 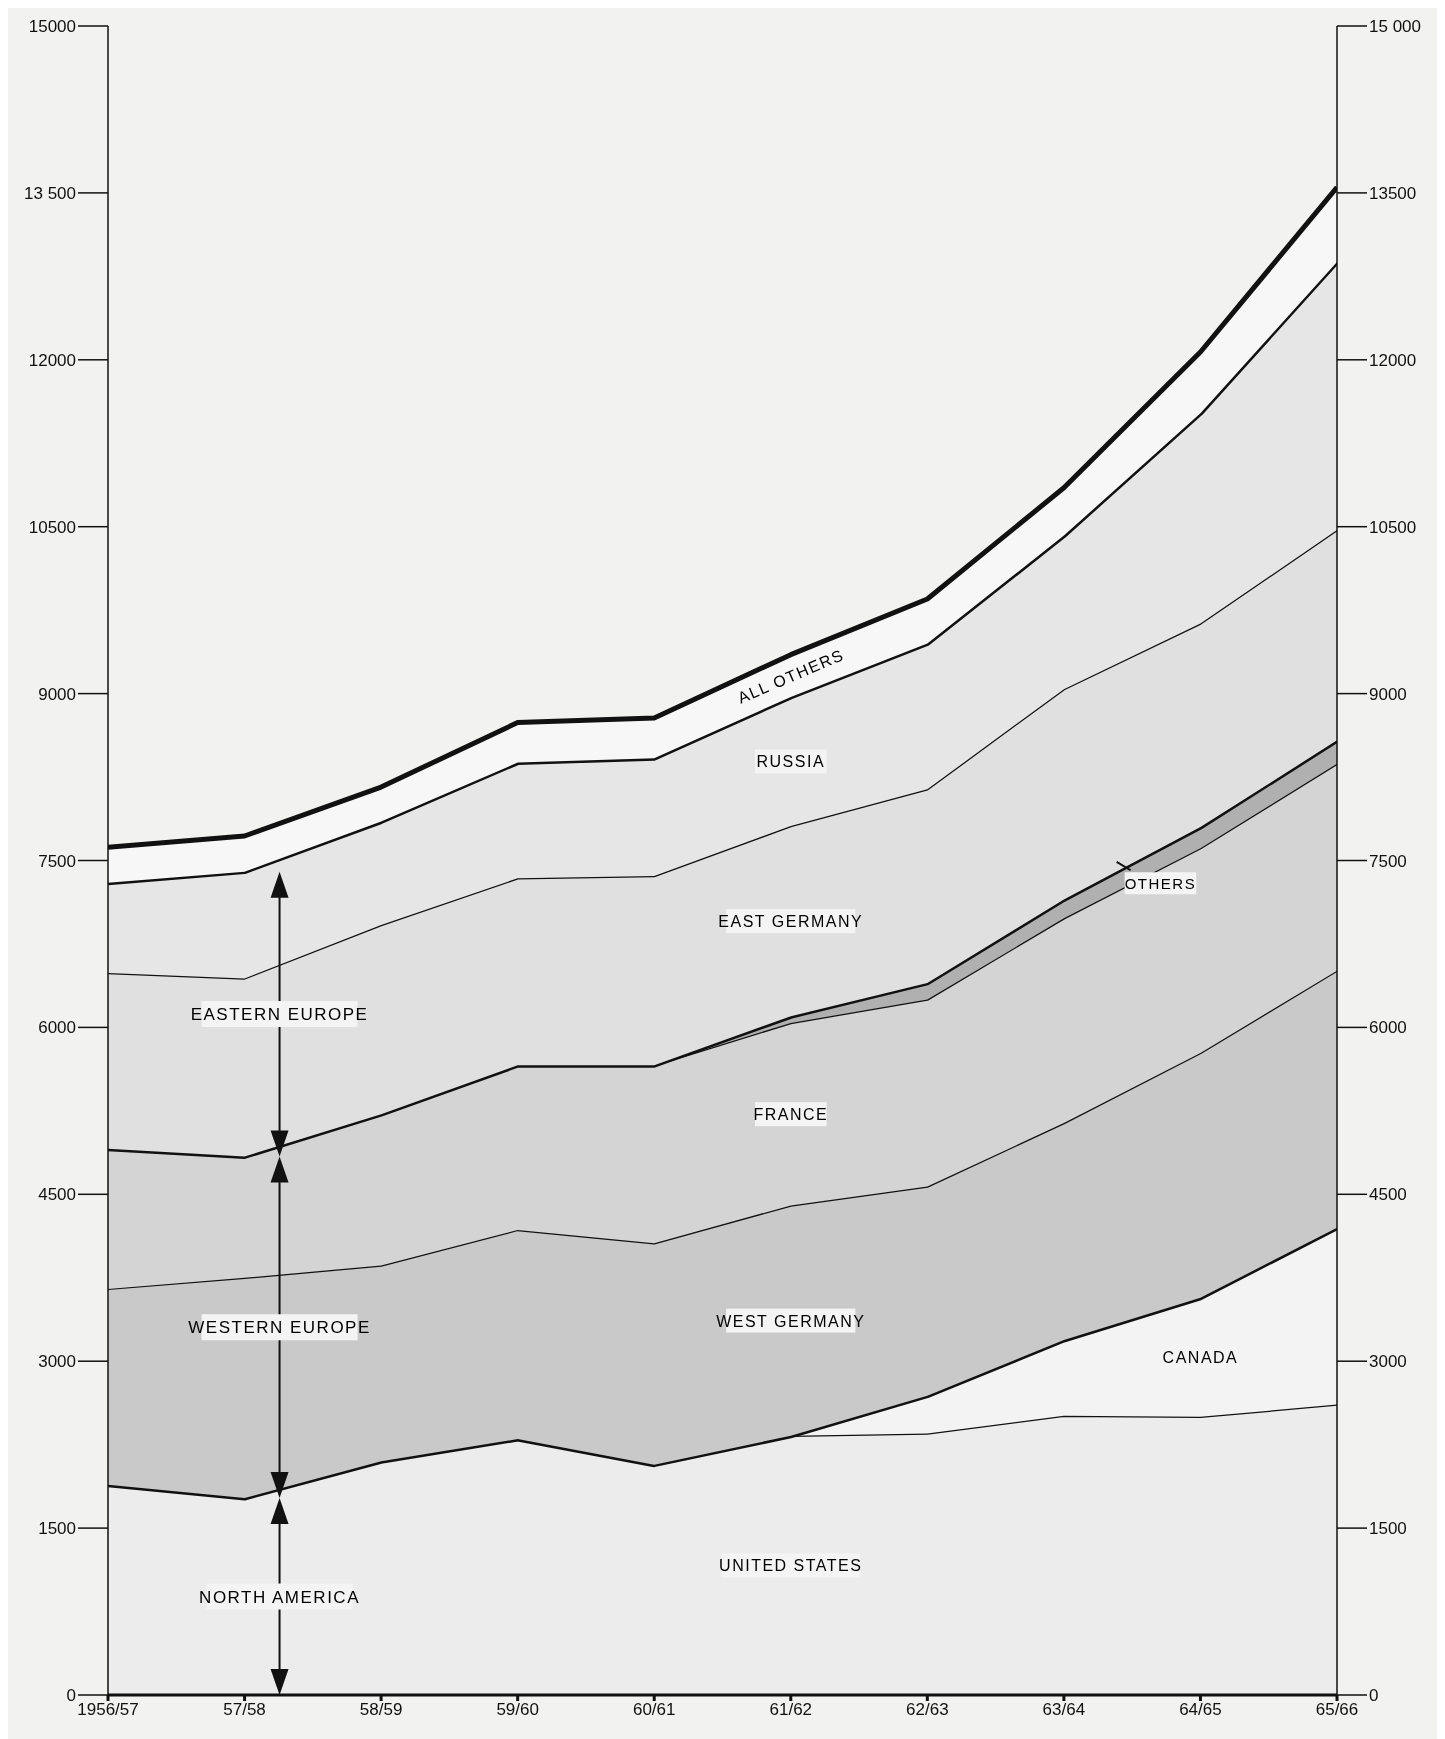 What do you see at coordinates (57, 1195) in the screenshot?
I see `y-tick-label: 4500` at bounding box center [57, 1195].